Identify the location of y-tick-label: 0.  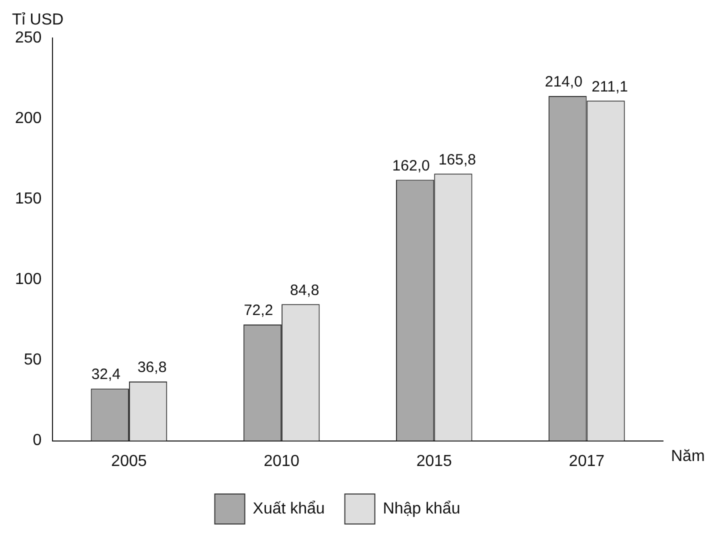
(37, 441).